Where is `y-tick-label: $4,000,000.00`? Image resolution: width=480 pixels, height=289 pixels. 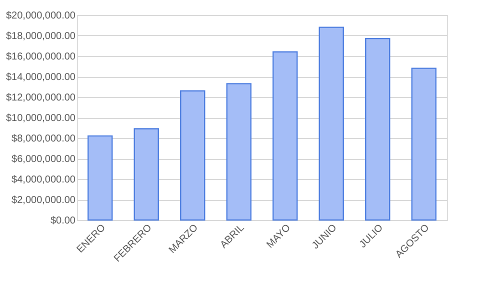
y-tick-label: $4,000,000.00 is located at coordinates (44, 180).